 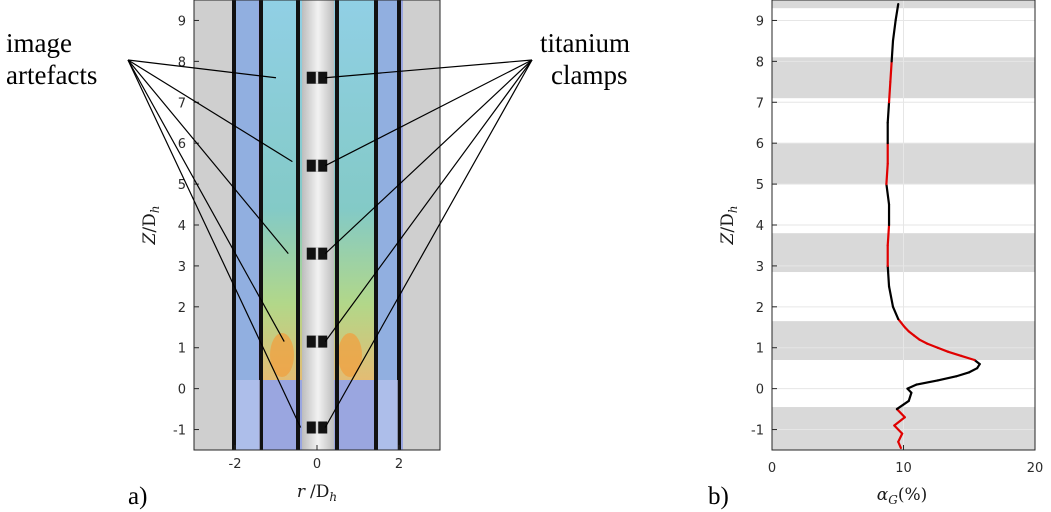 I want to click on x-tick-label-b: 20, so click(x=1035, y=468).